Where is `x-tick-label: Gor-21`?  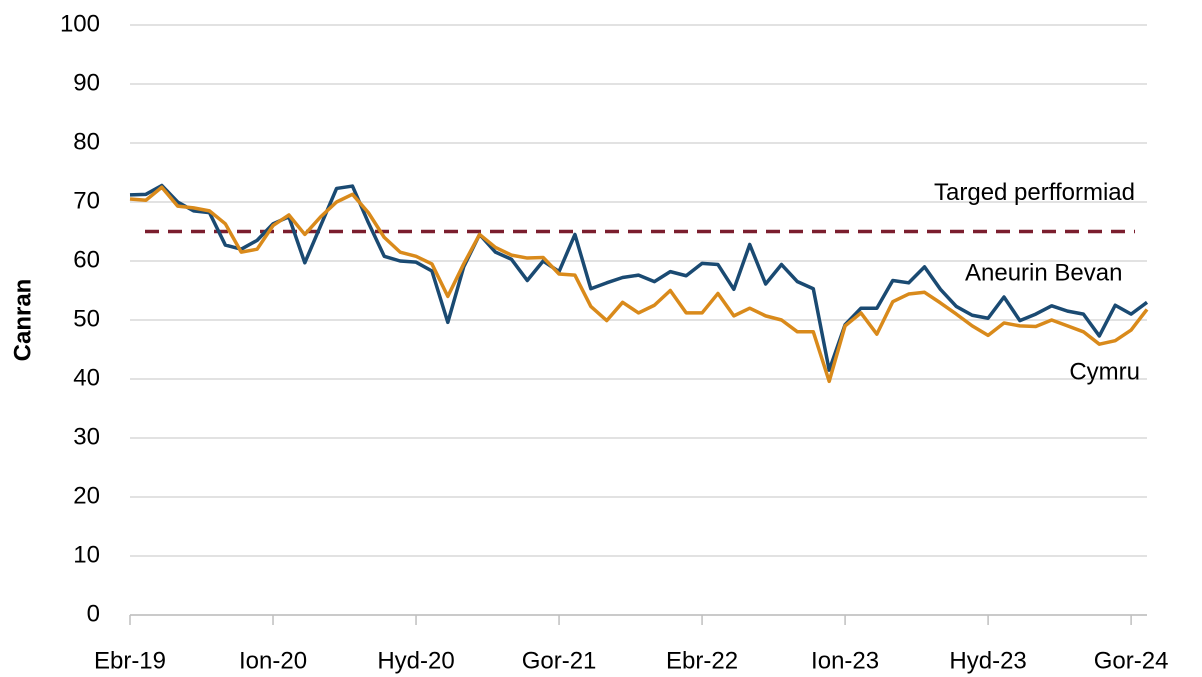
x-tick-label: Gor-21 is located at coordinates (559, 660).